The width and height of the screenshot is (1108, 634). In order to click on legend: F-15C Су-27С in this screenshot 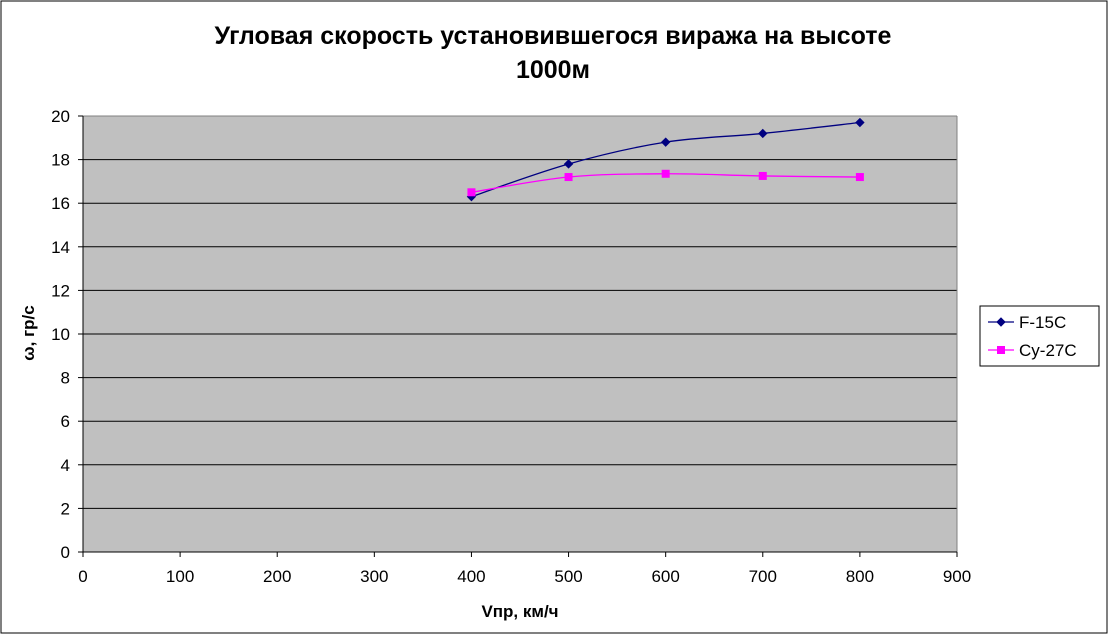, I will do `click(1039, 336)`.